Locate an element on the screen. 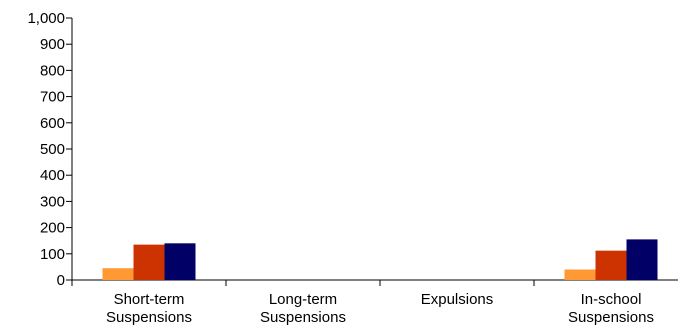 The height and width of the screenshot is (332, 678). y-tick-label: 700 is located at coordinates (52, 97).